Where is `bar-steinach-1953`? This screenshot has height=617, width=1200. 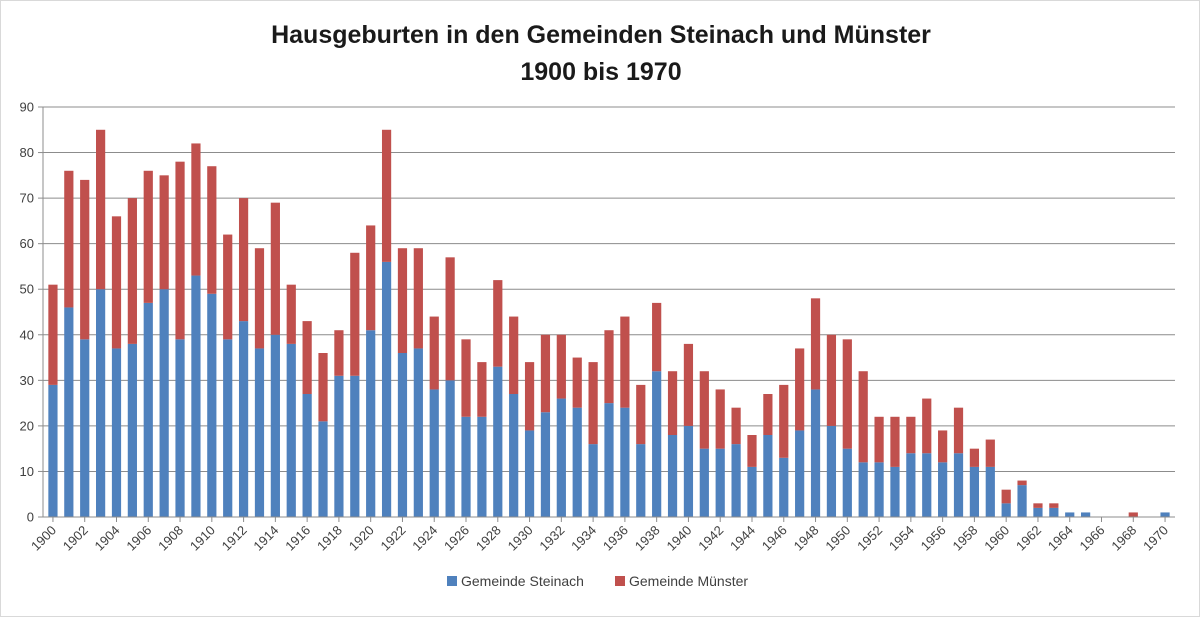
bar-steinach-1953 is located at coordinates (895, 491).